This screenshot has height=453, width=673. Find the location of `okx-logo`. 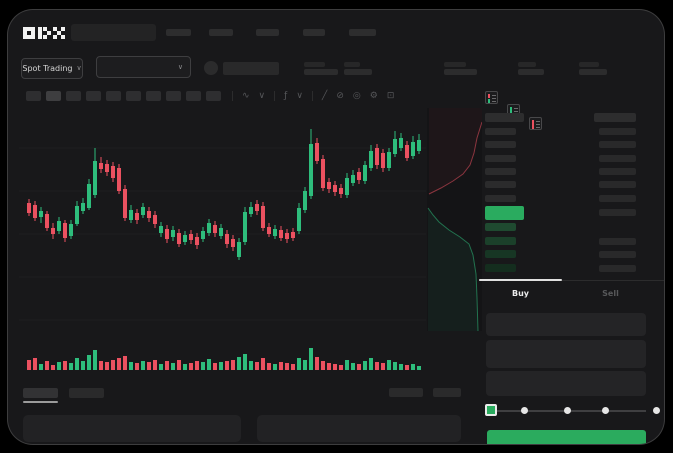

okx-logo is located at coordinates (44, 33).